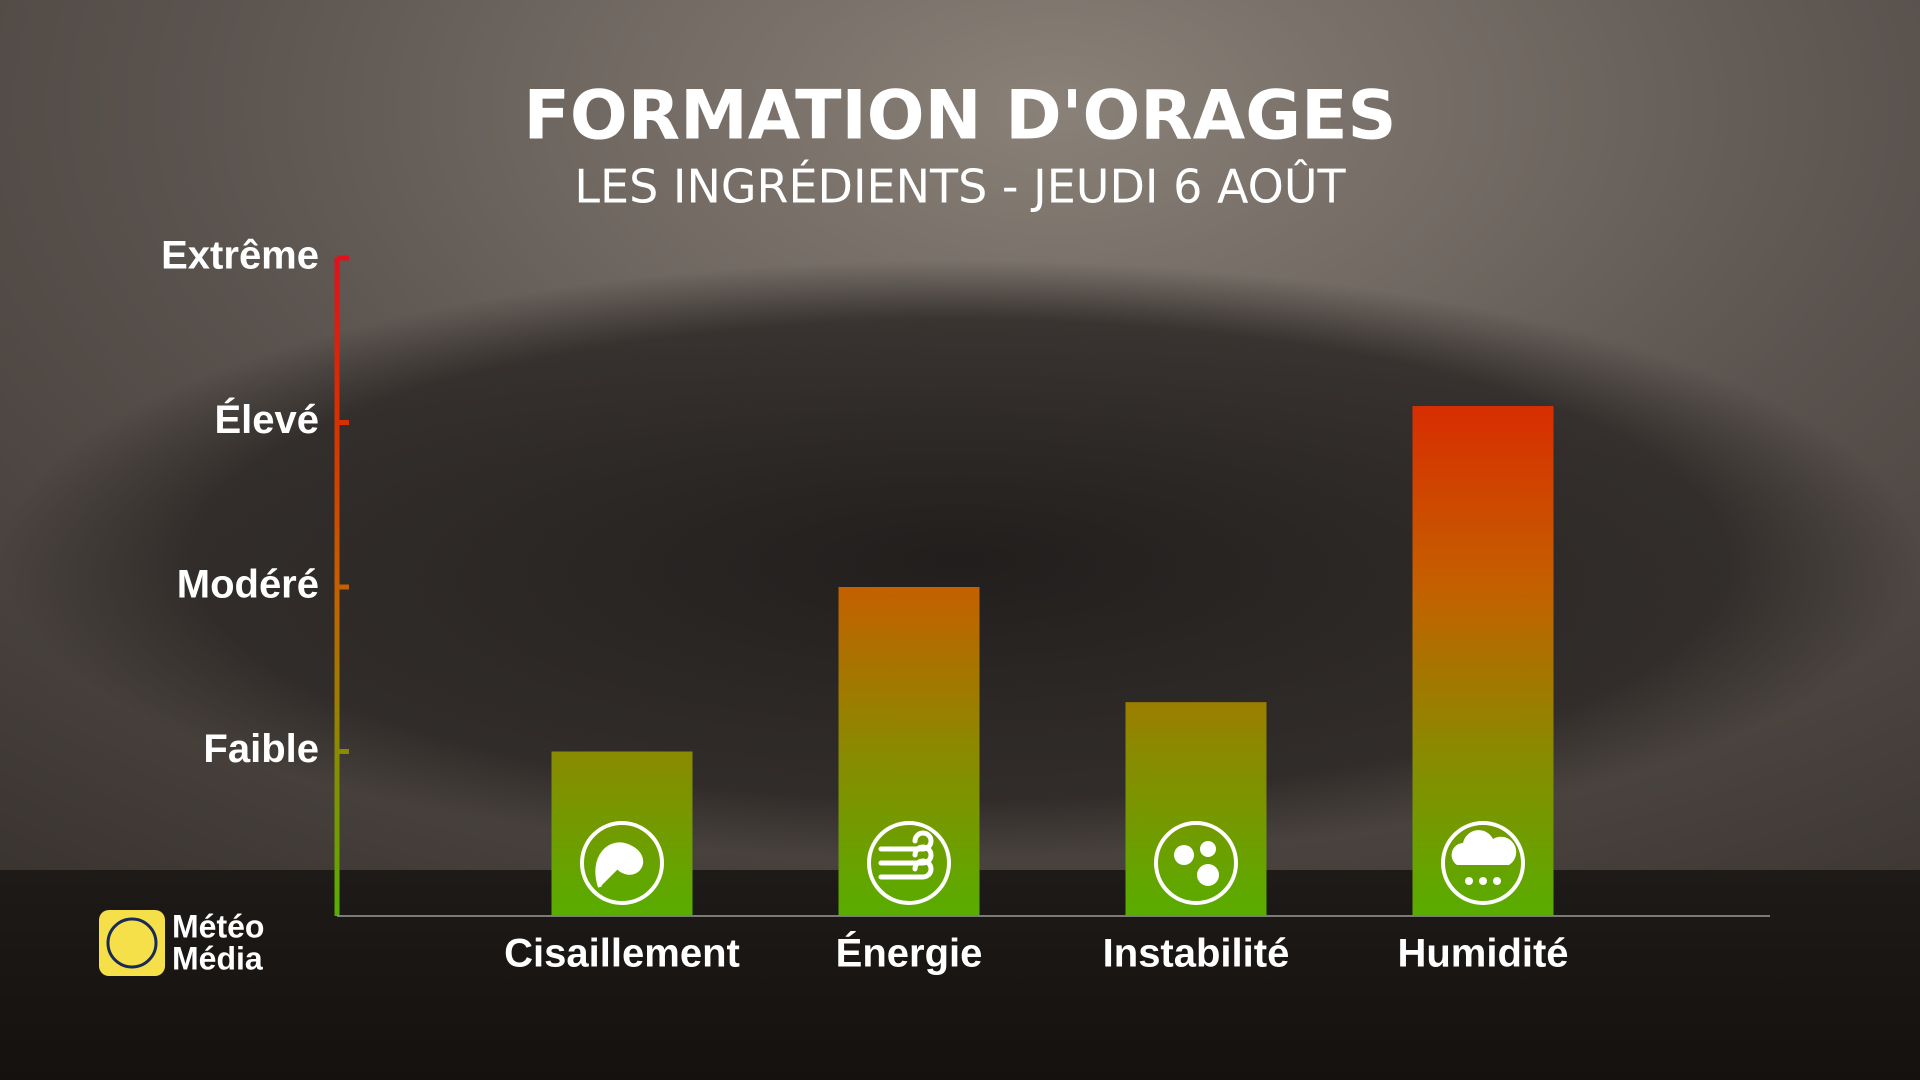  Describe the element at coordinates (217, 958) in the screenshot. I see `logo-text: Média` at that location.